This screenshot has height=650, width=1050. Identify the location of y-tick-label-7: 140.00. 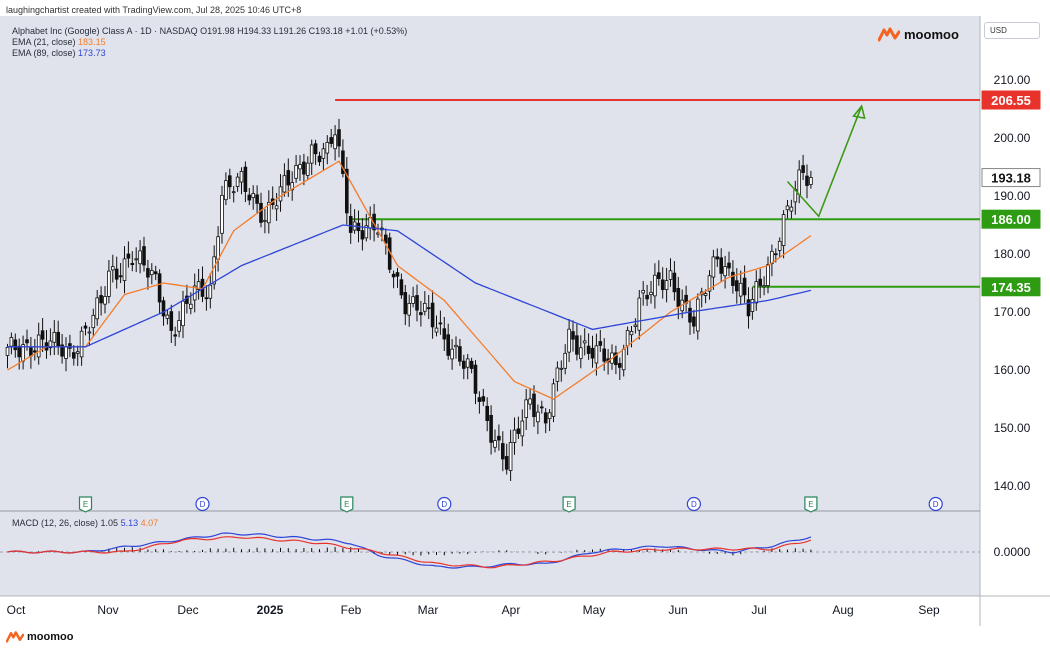
(1012, 486).